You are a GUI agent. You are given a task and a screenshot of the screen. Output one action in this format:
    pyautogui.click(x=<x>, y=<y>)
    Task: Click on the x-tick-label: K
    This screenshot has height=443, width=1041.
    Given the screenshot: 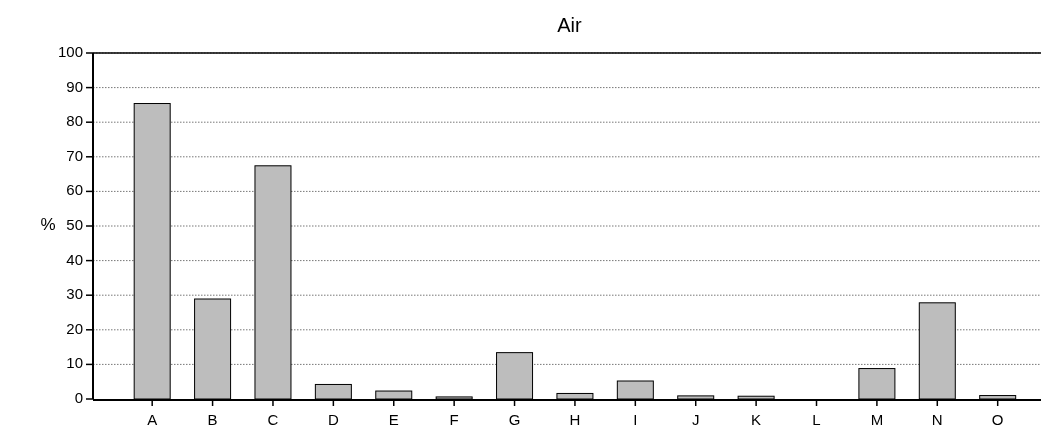 What is the action you would take?
    pyautogui.click(x=756, y=419)
    